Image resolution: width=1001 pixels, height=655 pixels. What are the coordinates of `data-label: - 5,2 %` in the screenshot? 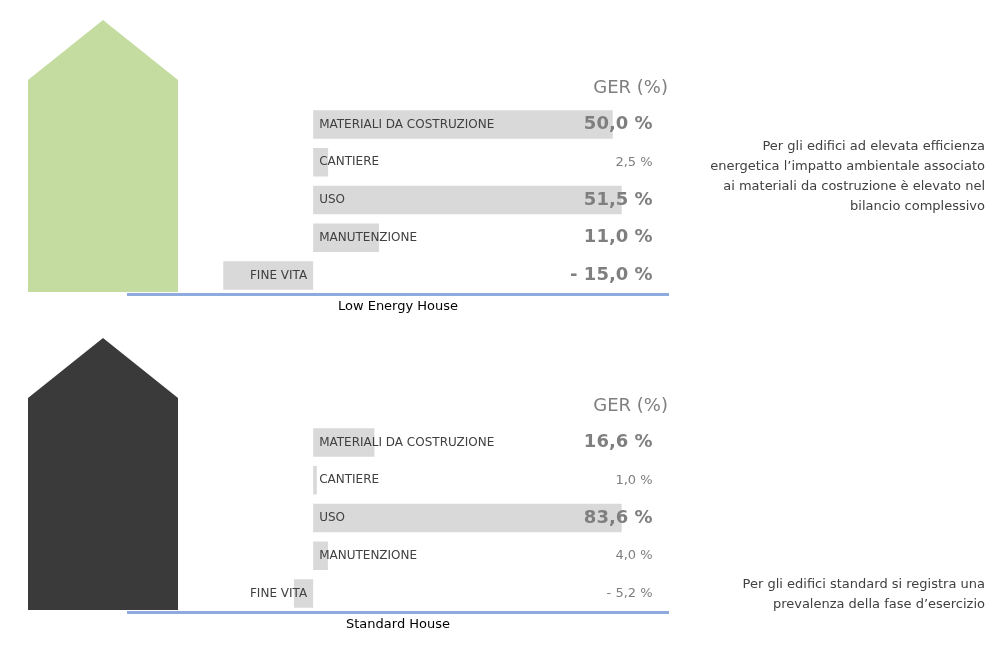 It's located at (629, 592).